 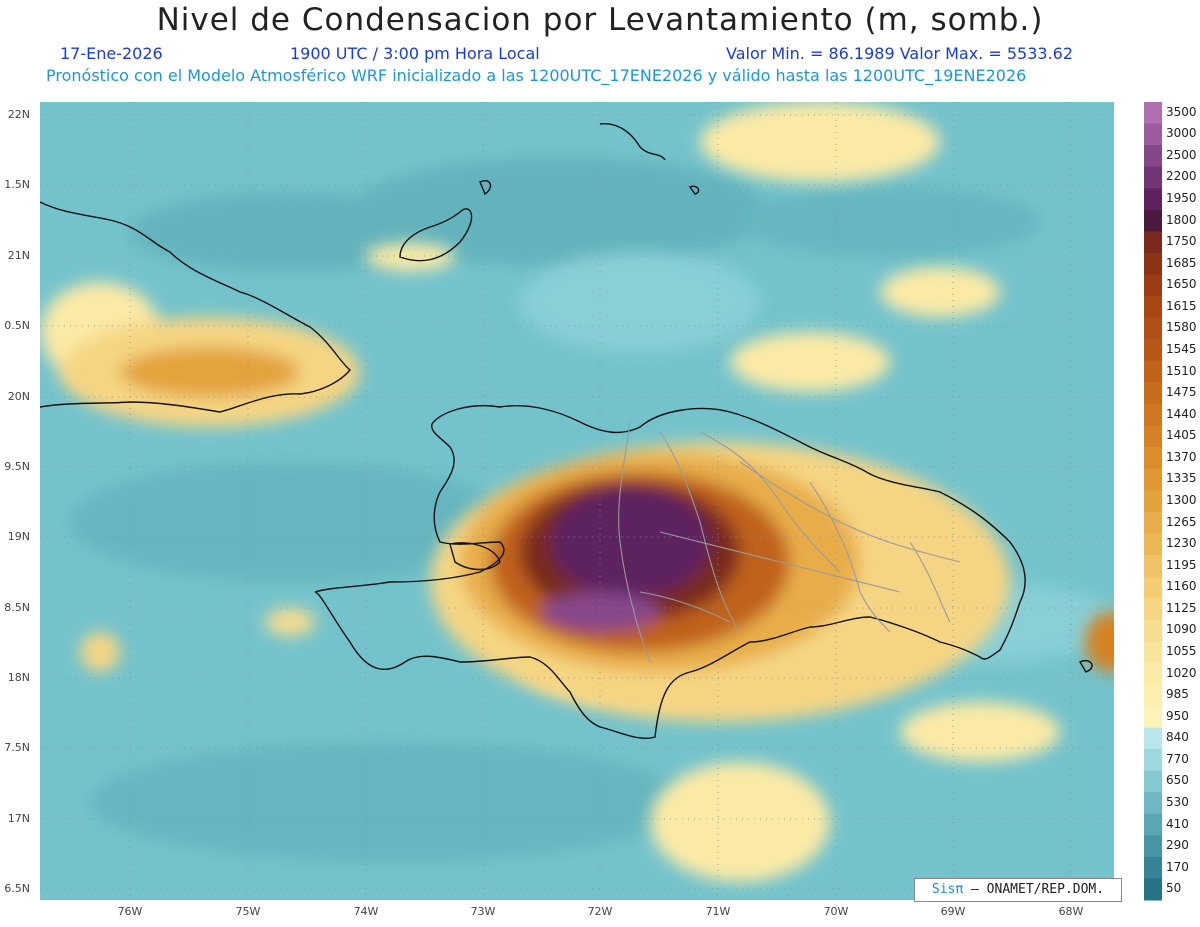 I want to click on colorbar-label: 1950, so click(x=1181, y=198).